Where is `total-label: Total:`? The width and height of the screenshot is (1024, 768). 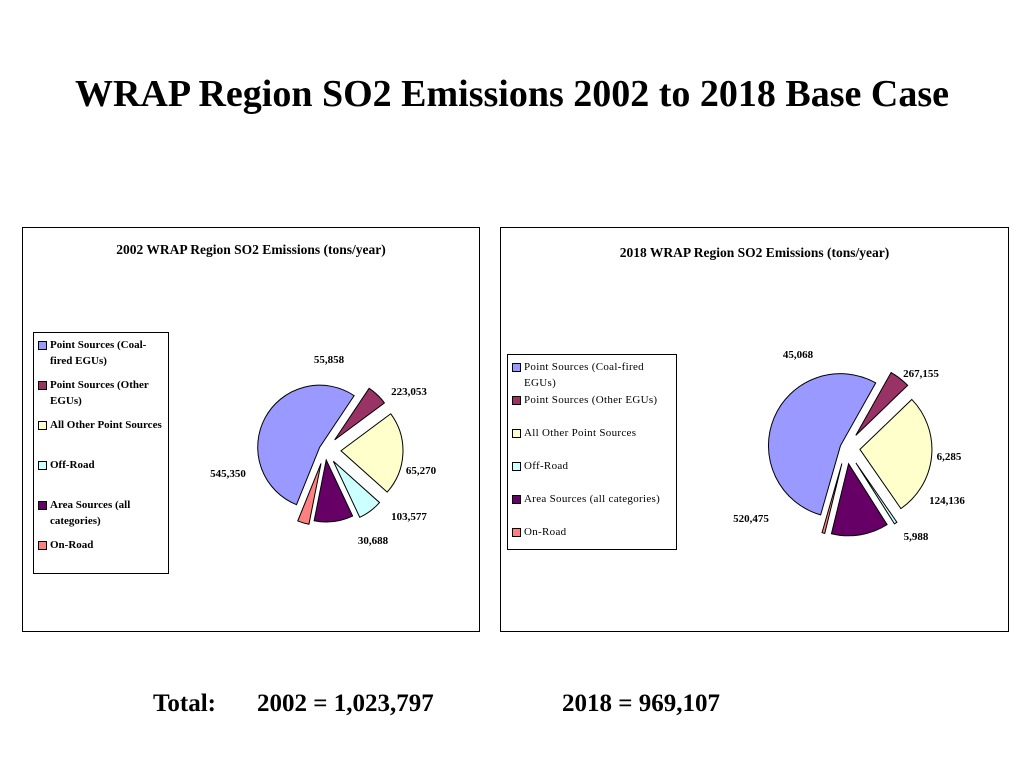
total-label: Total: is located at coordinates (184, 703).